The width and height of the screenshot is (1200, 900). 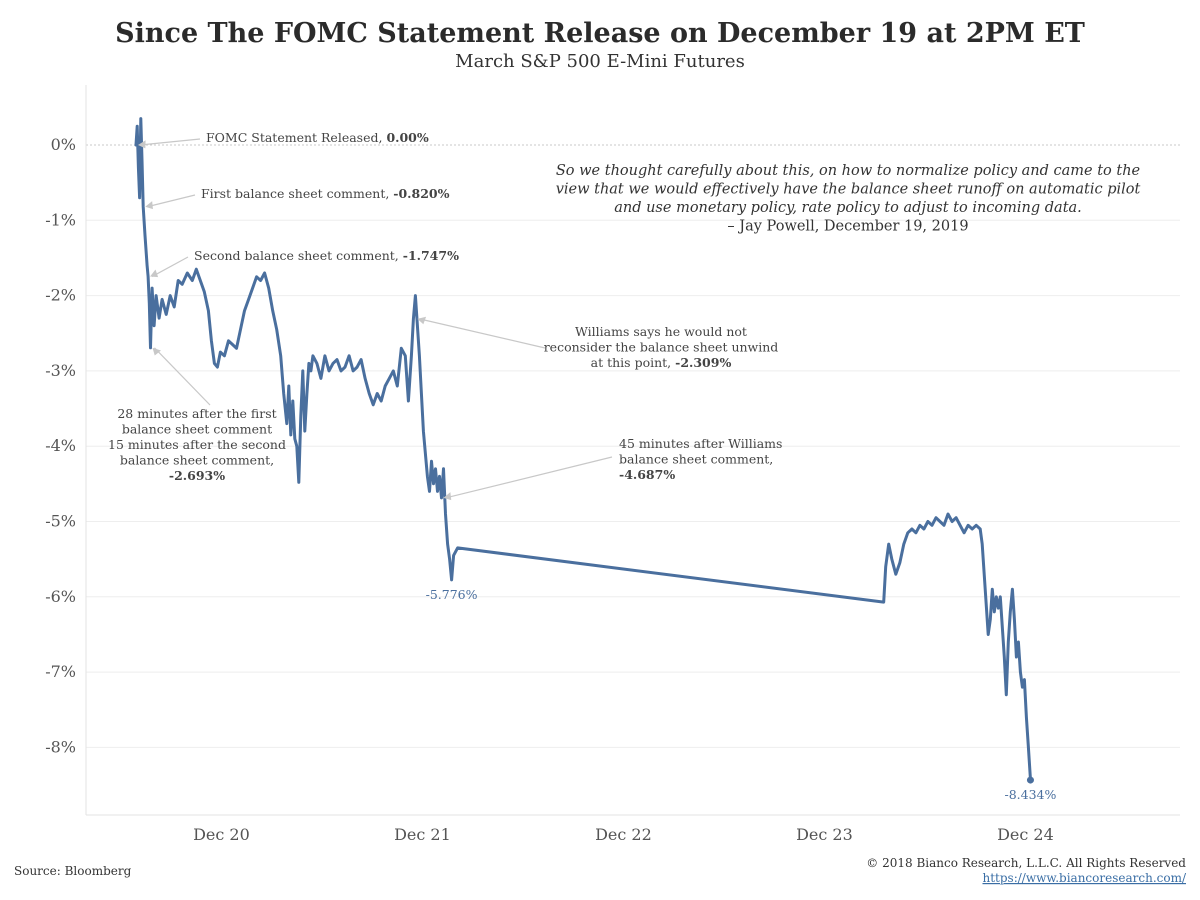 I want to click on y-tick-label: -4%, so click(x=60, y=445).